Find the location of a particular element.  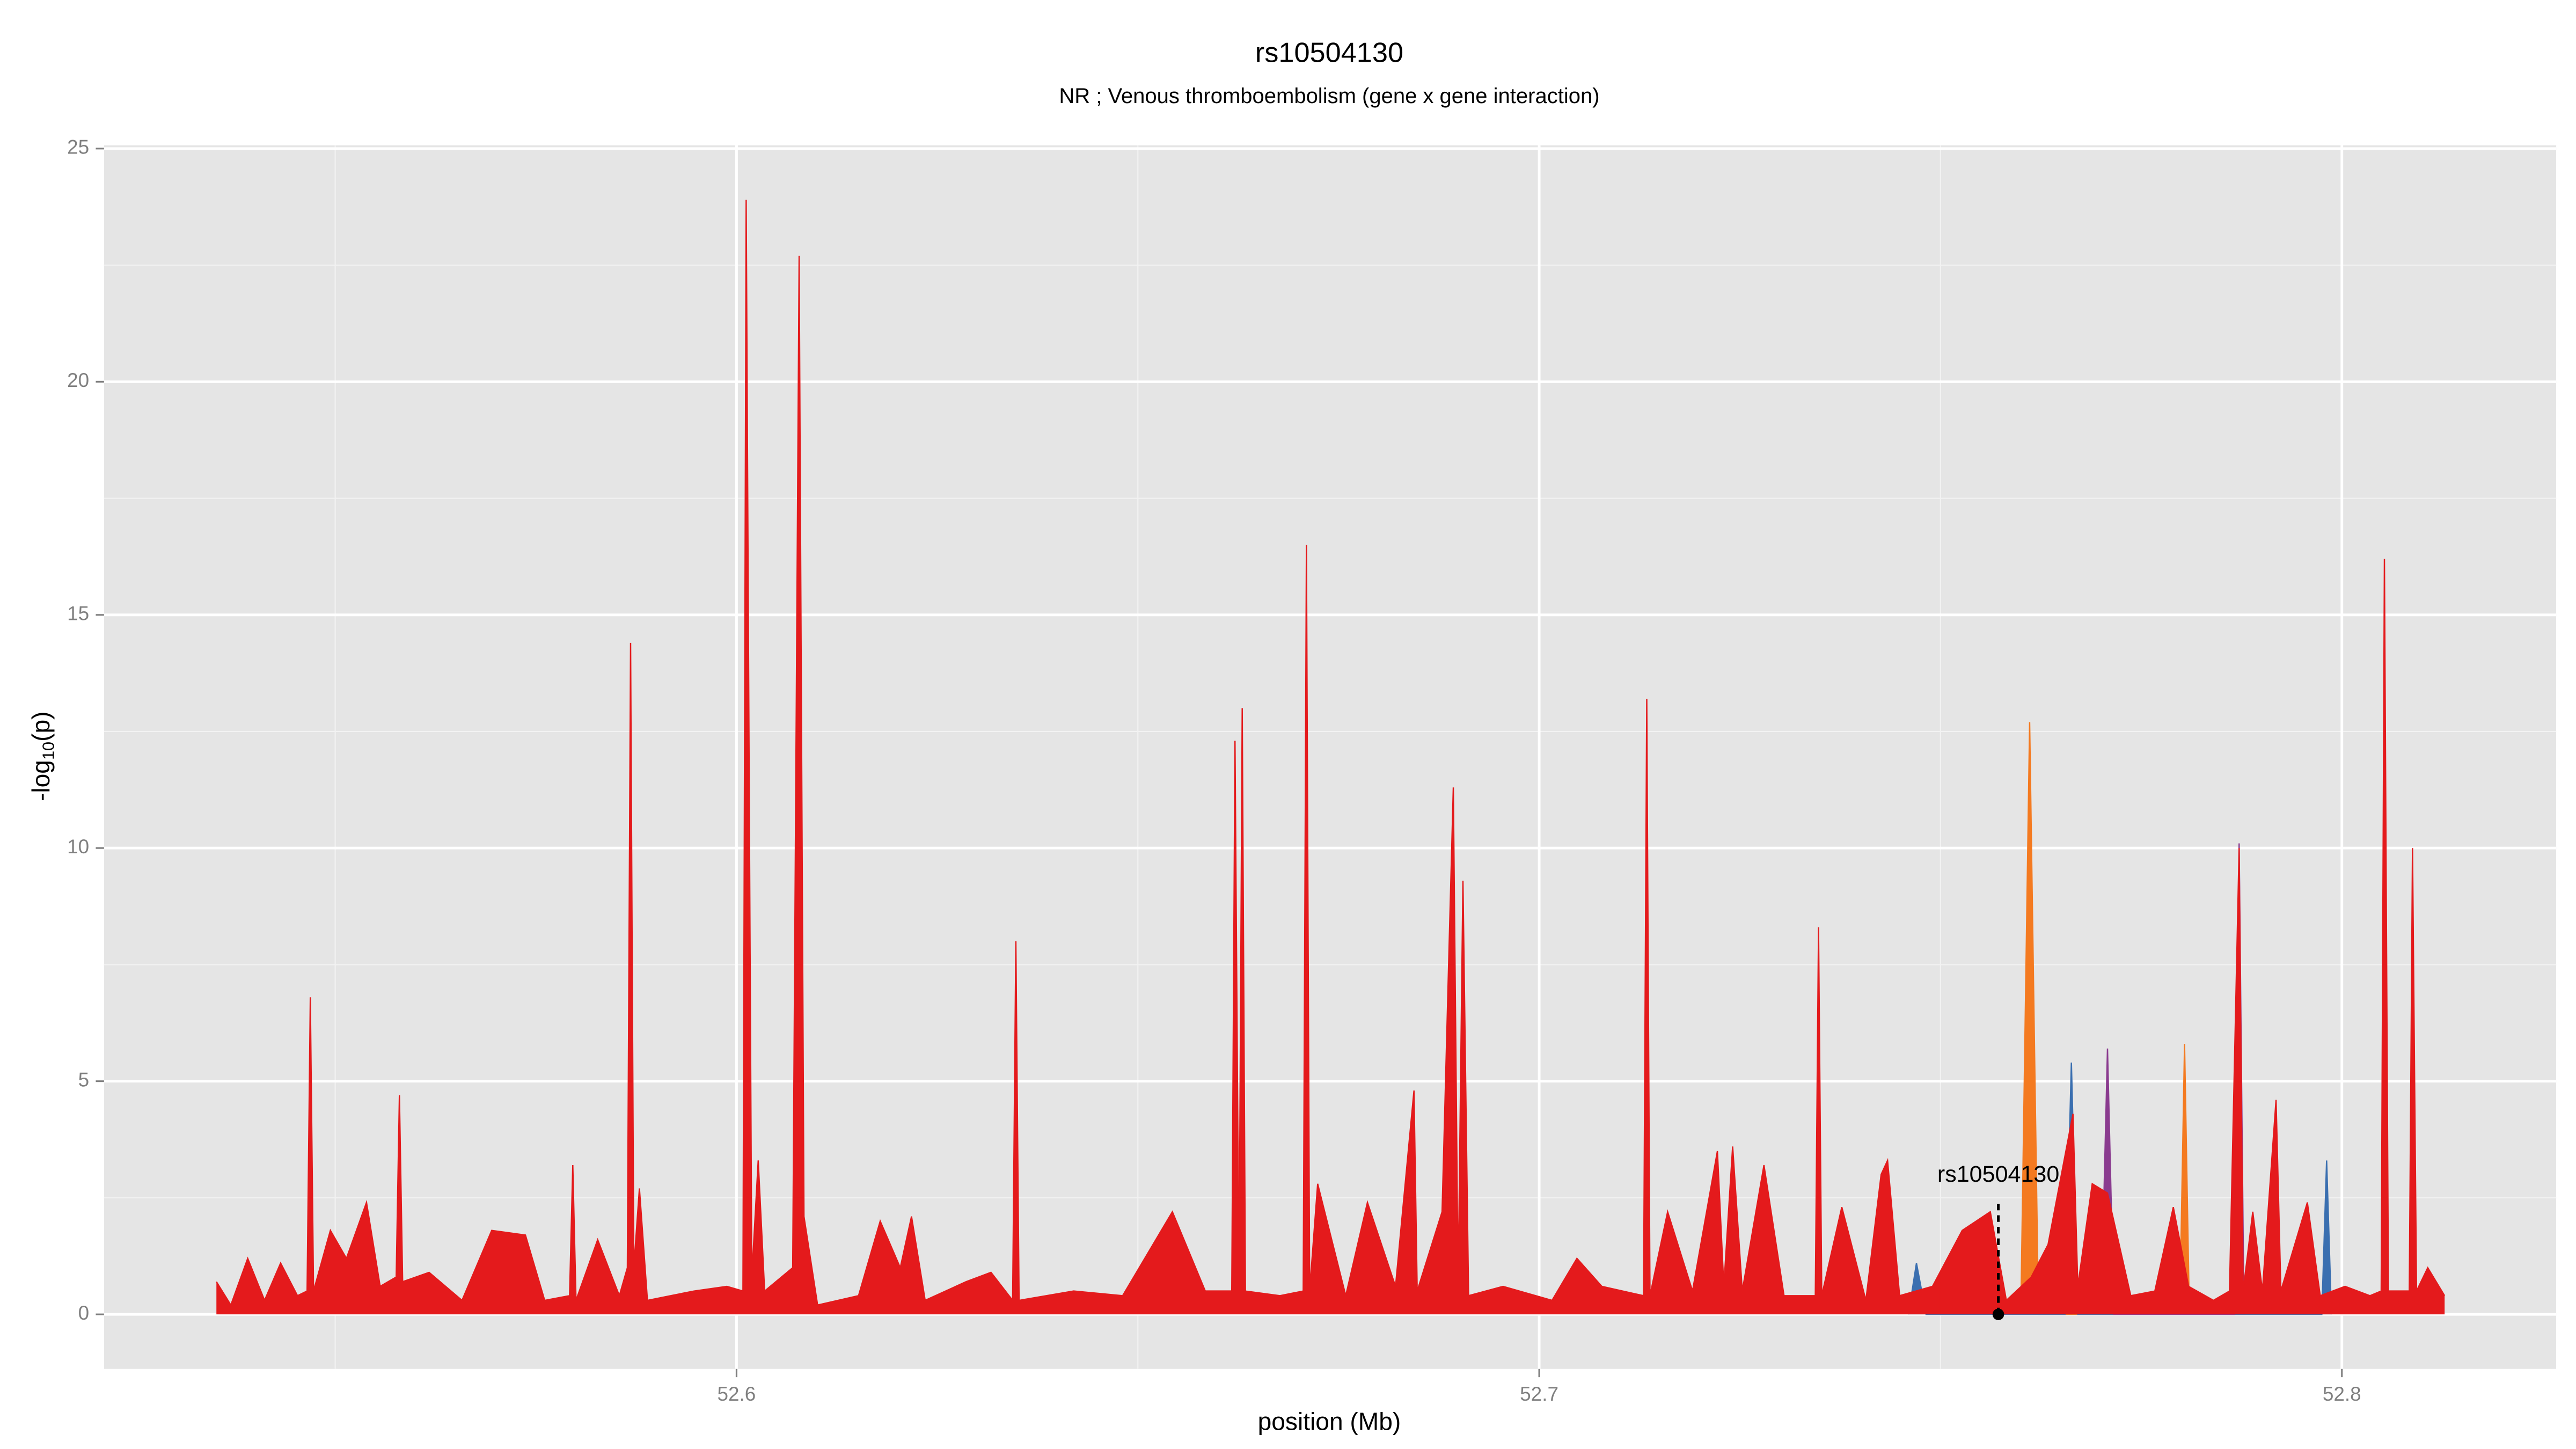

y-tick-label: 10 is located at coordinates (78, 847).